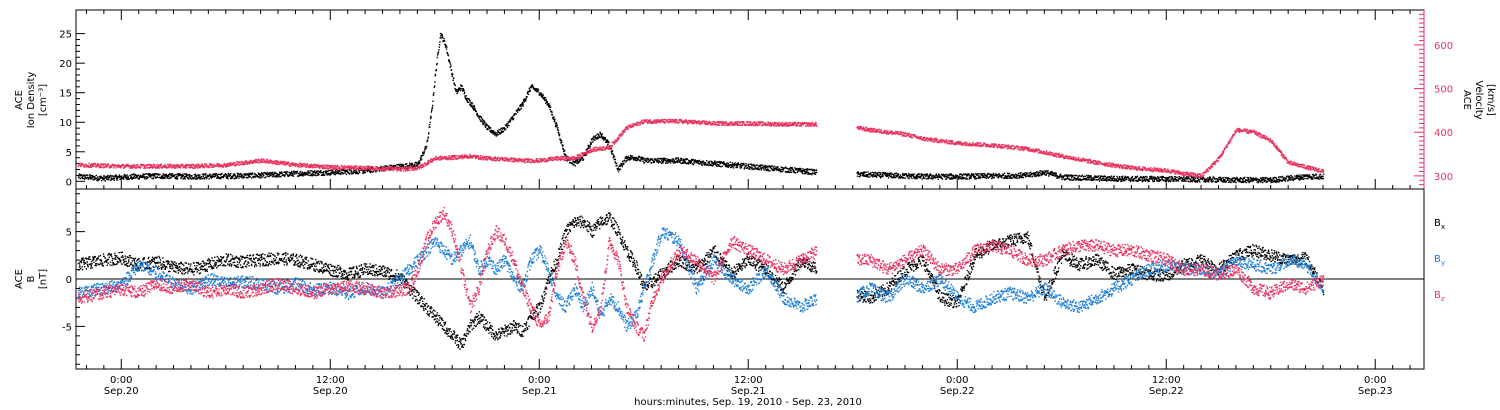  I want to click on legend-bz-sub: z, so click(1443, 299).